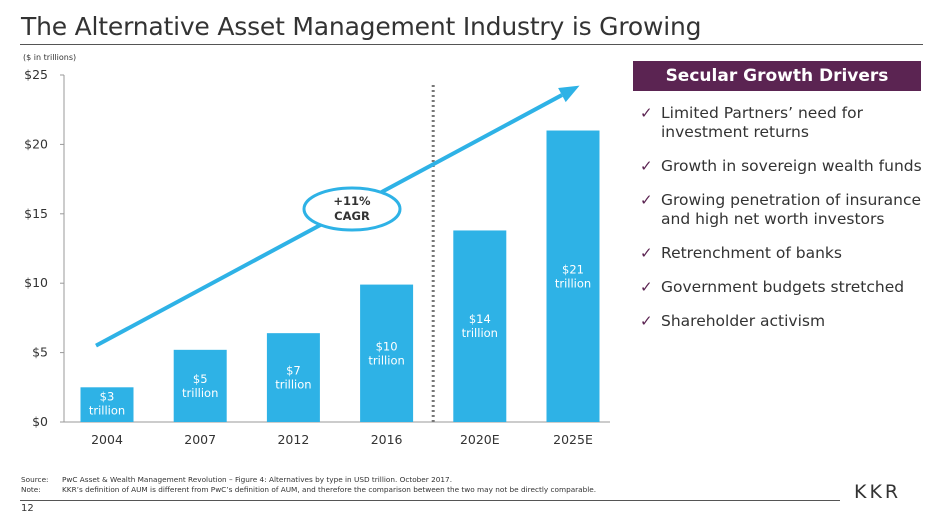 This screenshot has width=938, height=518. I want to click on x-tick-label: 2020E, so click(480, 439).